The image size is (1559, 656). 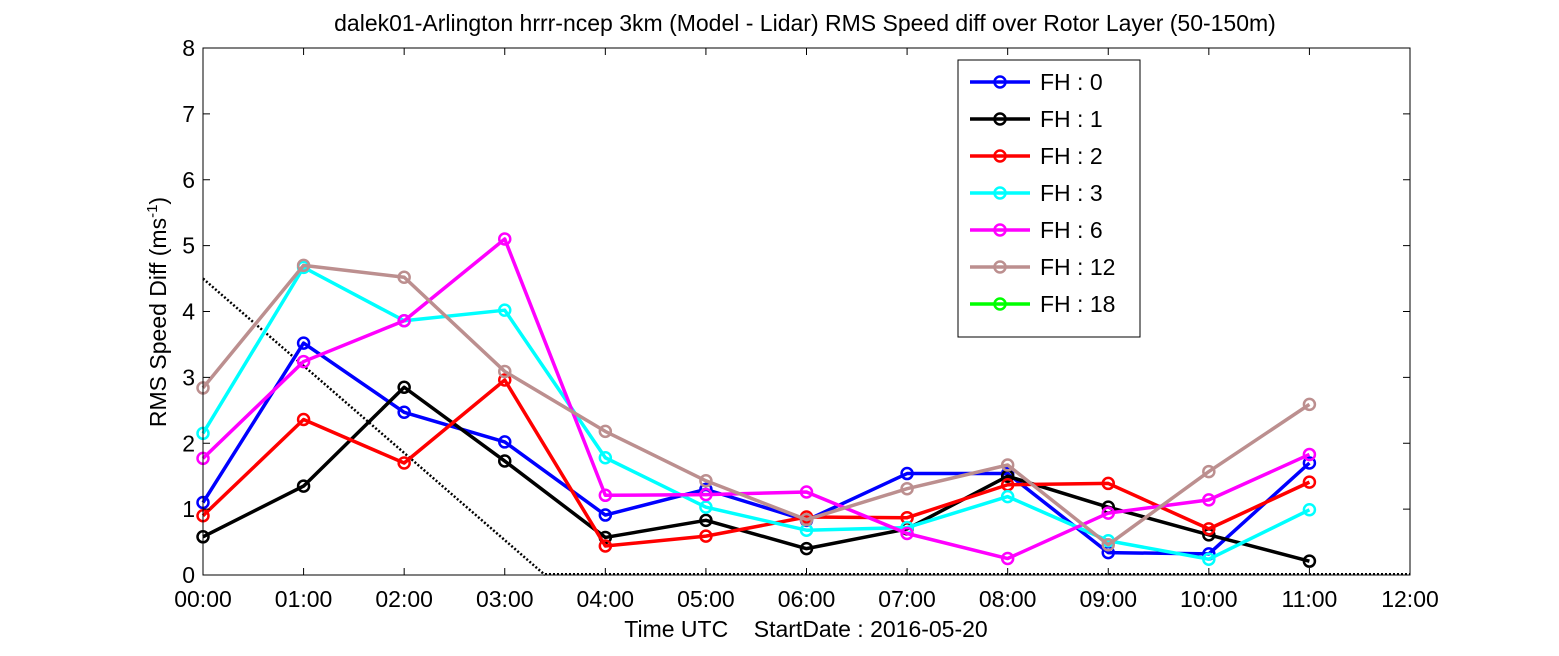 I want to click on x-tick-label: 03:00, so click(x=505, y=599).